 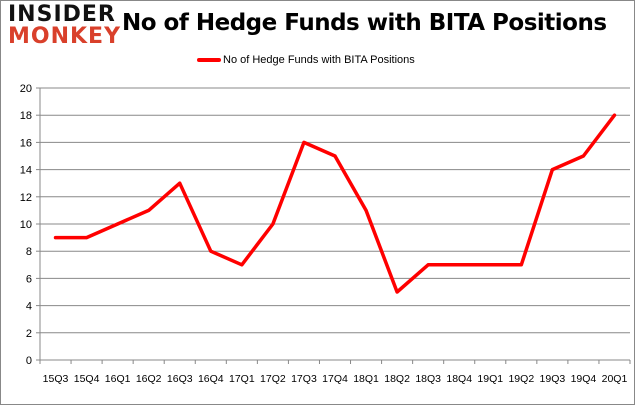 What do you see at coordinates (26, 89) in the screenshot?
I see `y-tick-label: 20` at bounding box center [26, 89].